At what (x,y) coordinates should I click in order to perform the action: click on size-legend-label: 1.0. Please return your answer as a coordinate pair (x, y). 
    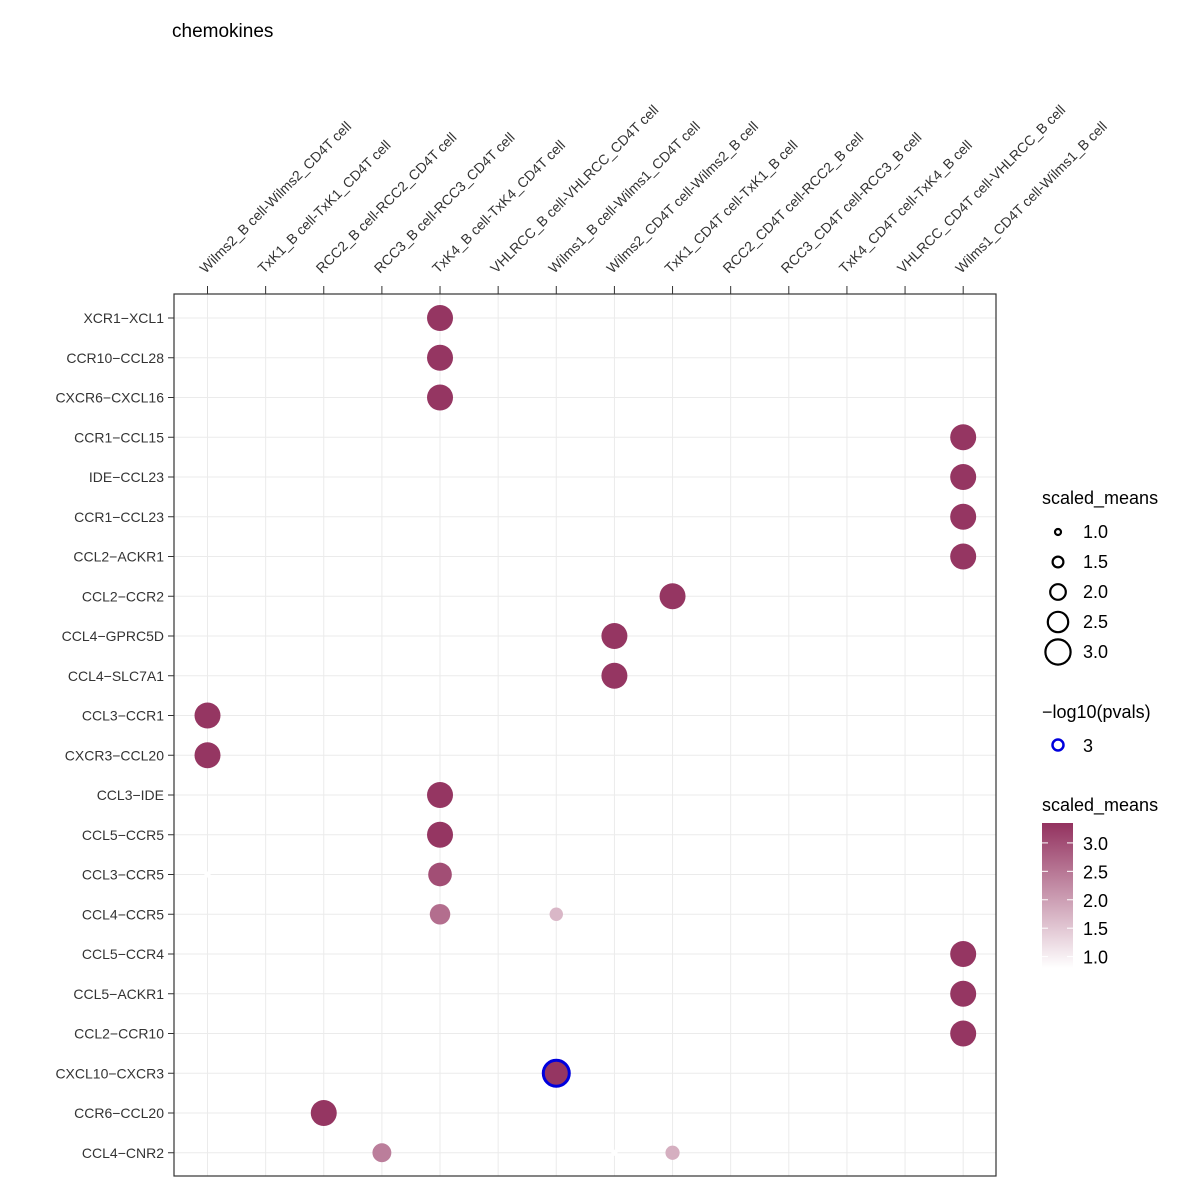
    Looking at the image, I should click on (1095, 532).